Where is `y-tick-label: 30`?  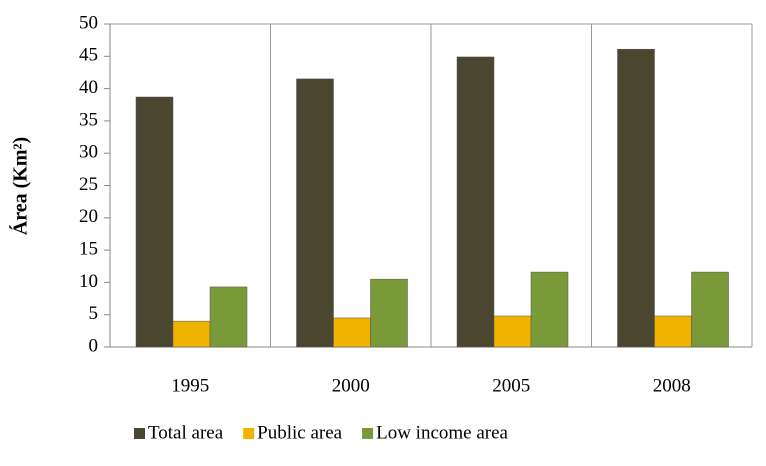
y-tick-label: 30 is located at coordinates (88, 152).